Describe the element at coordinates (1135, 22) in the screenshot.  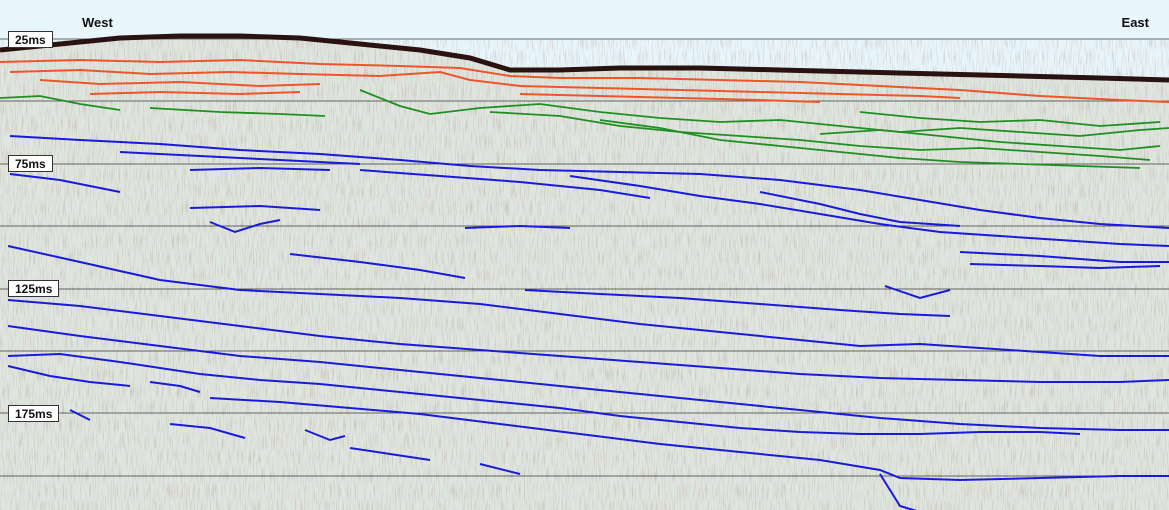
I see `east-label: East` at that location.